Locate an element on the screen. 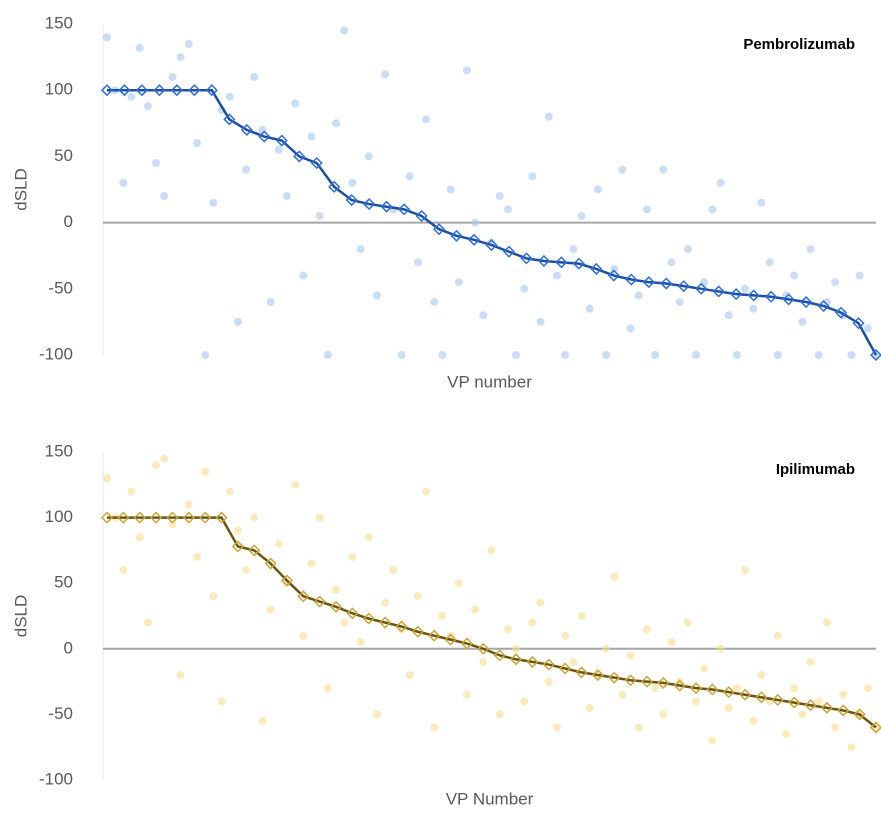 The image size is (881, 814). y-tick-label: 0 is located at coordinates (68, 647).